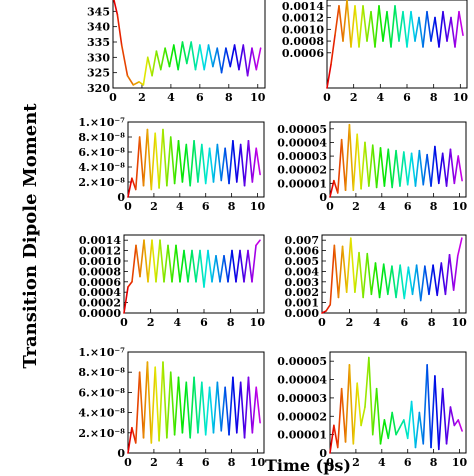 This screenshot has width=474, height=476. What do you see at coordinates (404, 322) in the screenshot?
I see `x-tick-label: 6` at bounding box center [404, 322].